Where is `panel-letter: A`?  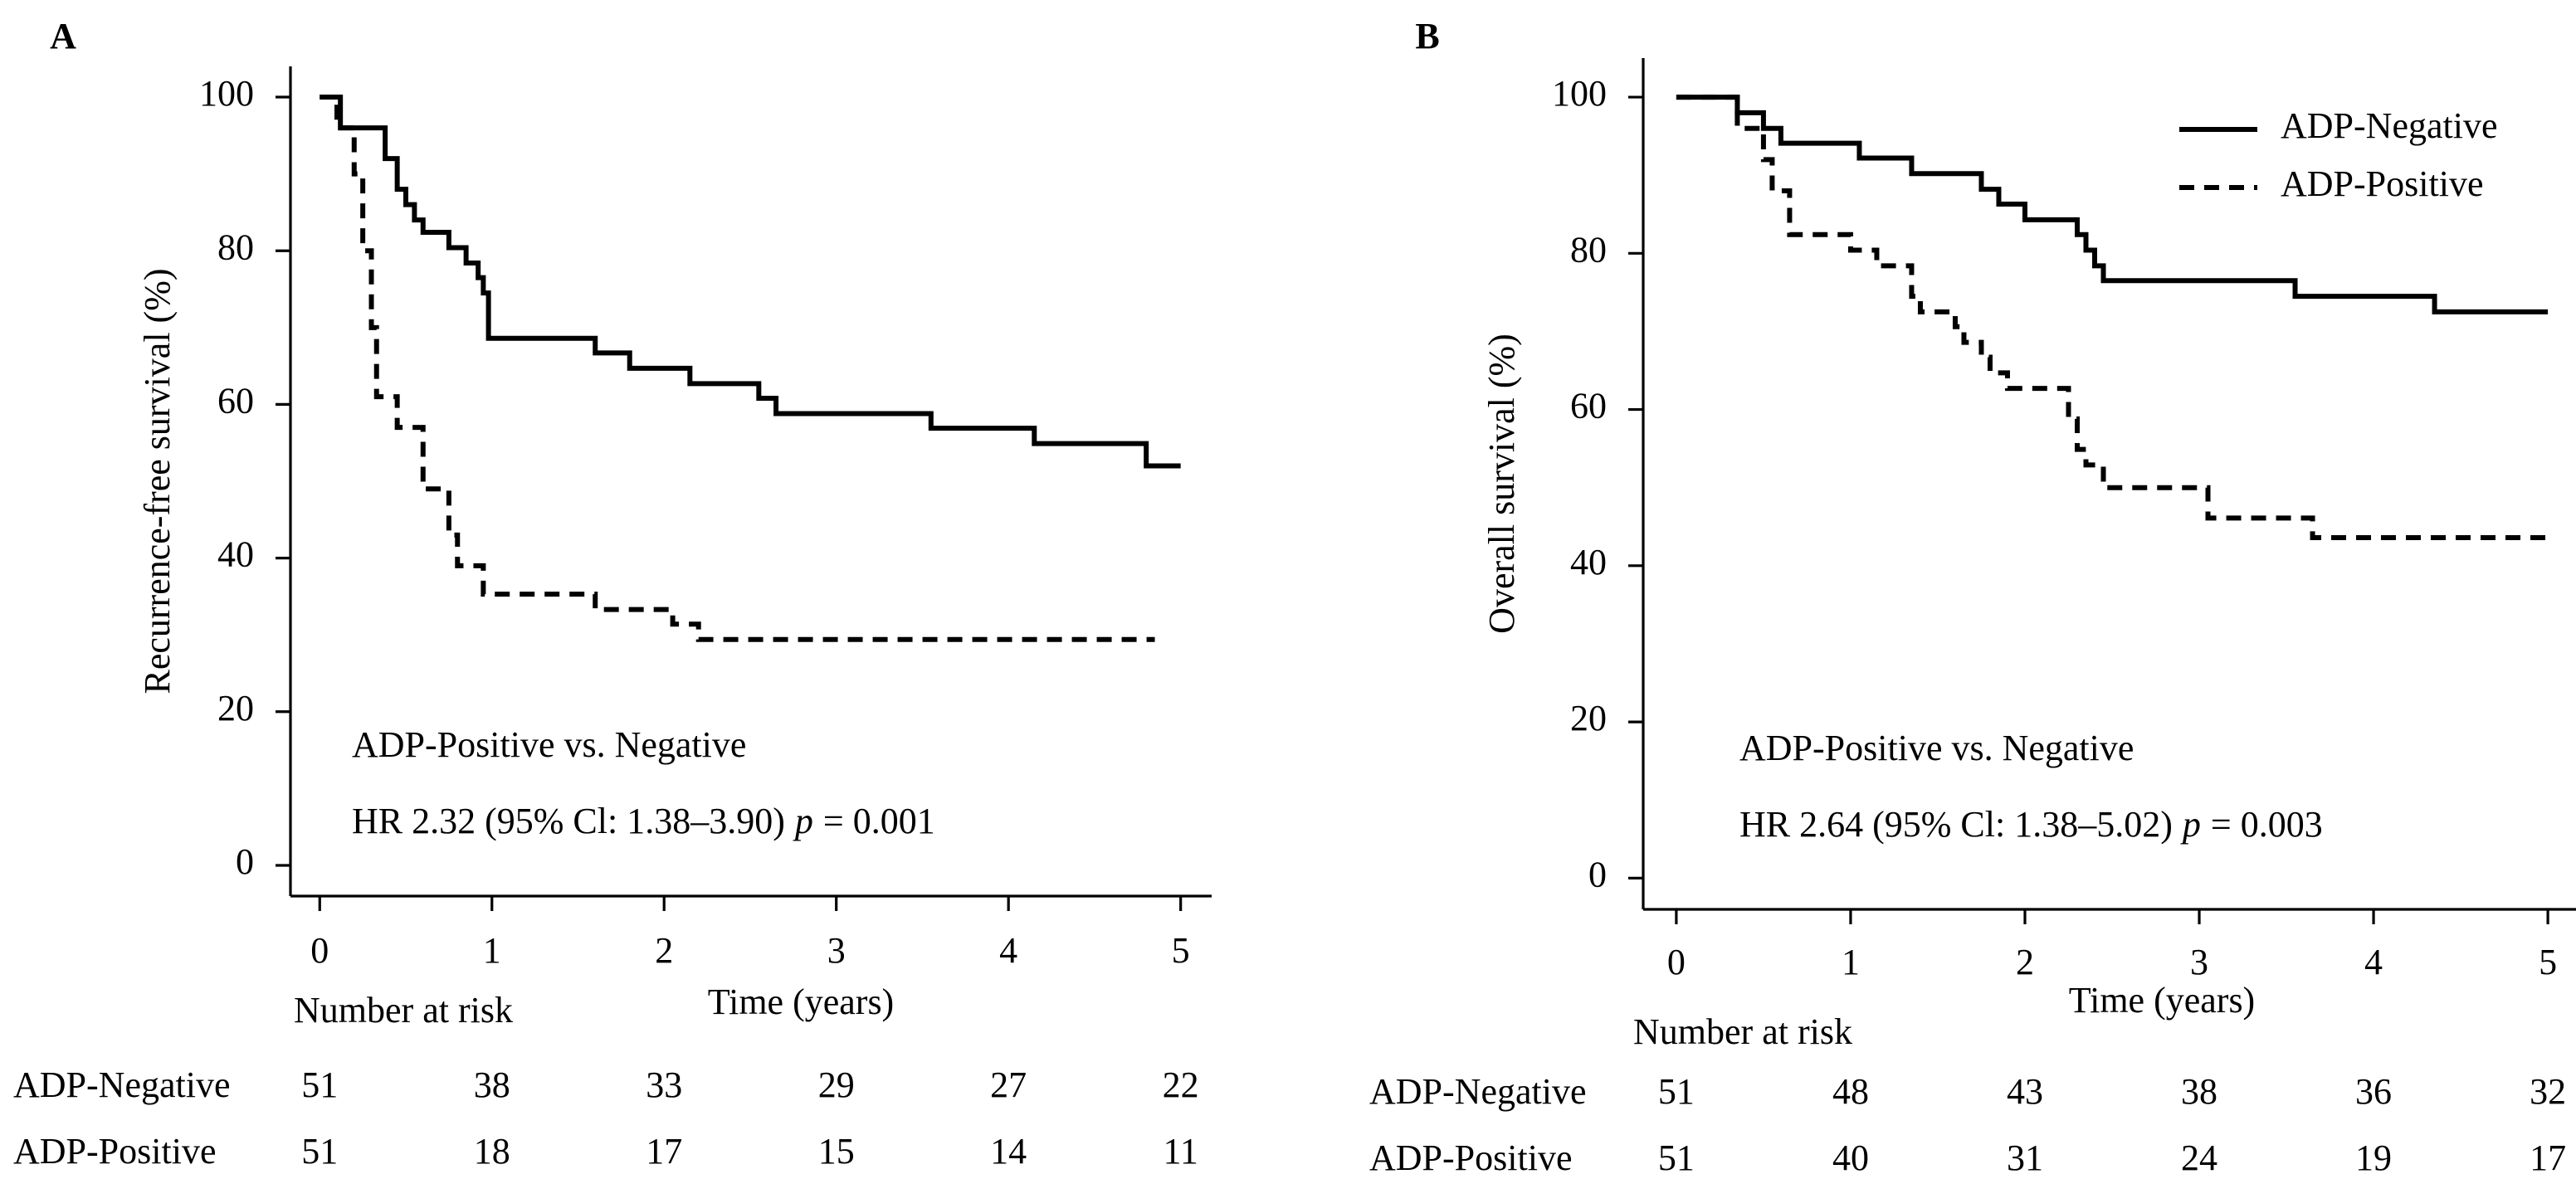 panel-letter: A is located at coordinates (63, 36).